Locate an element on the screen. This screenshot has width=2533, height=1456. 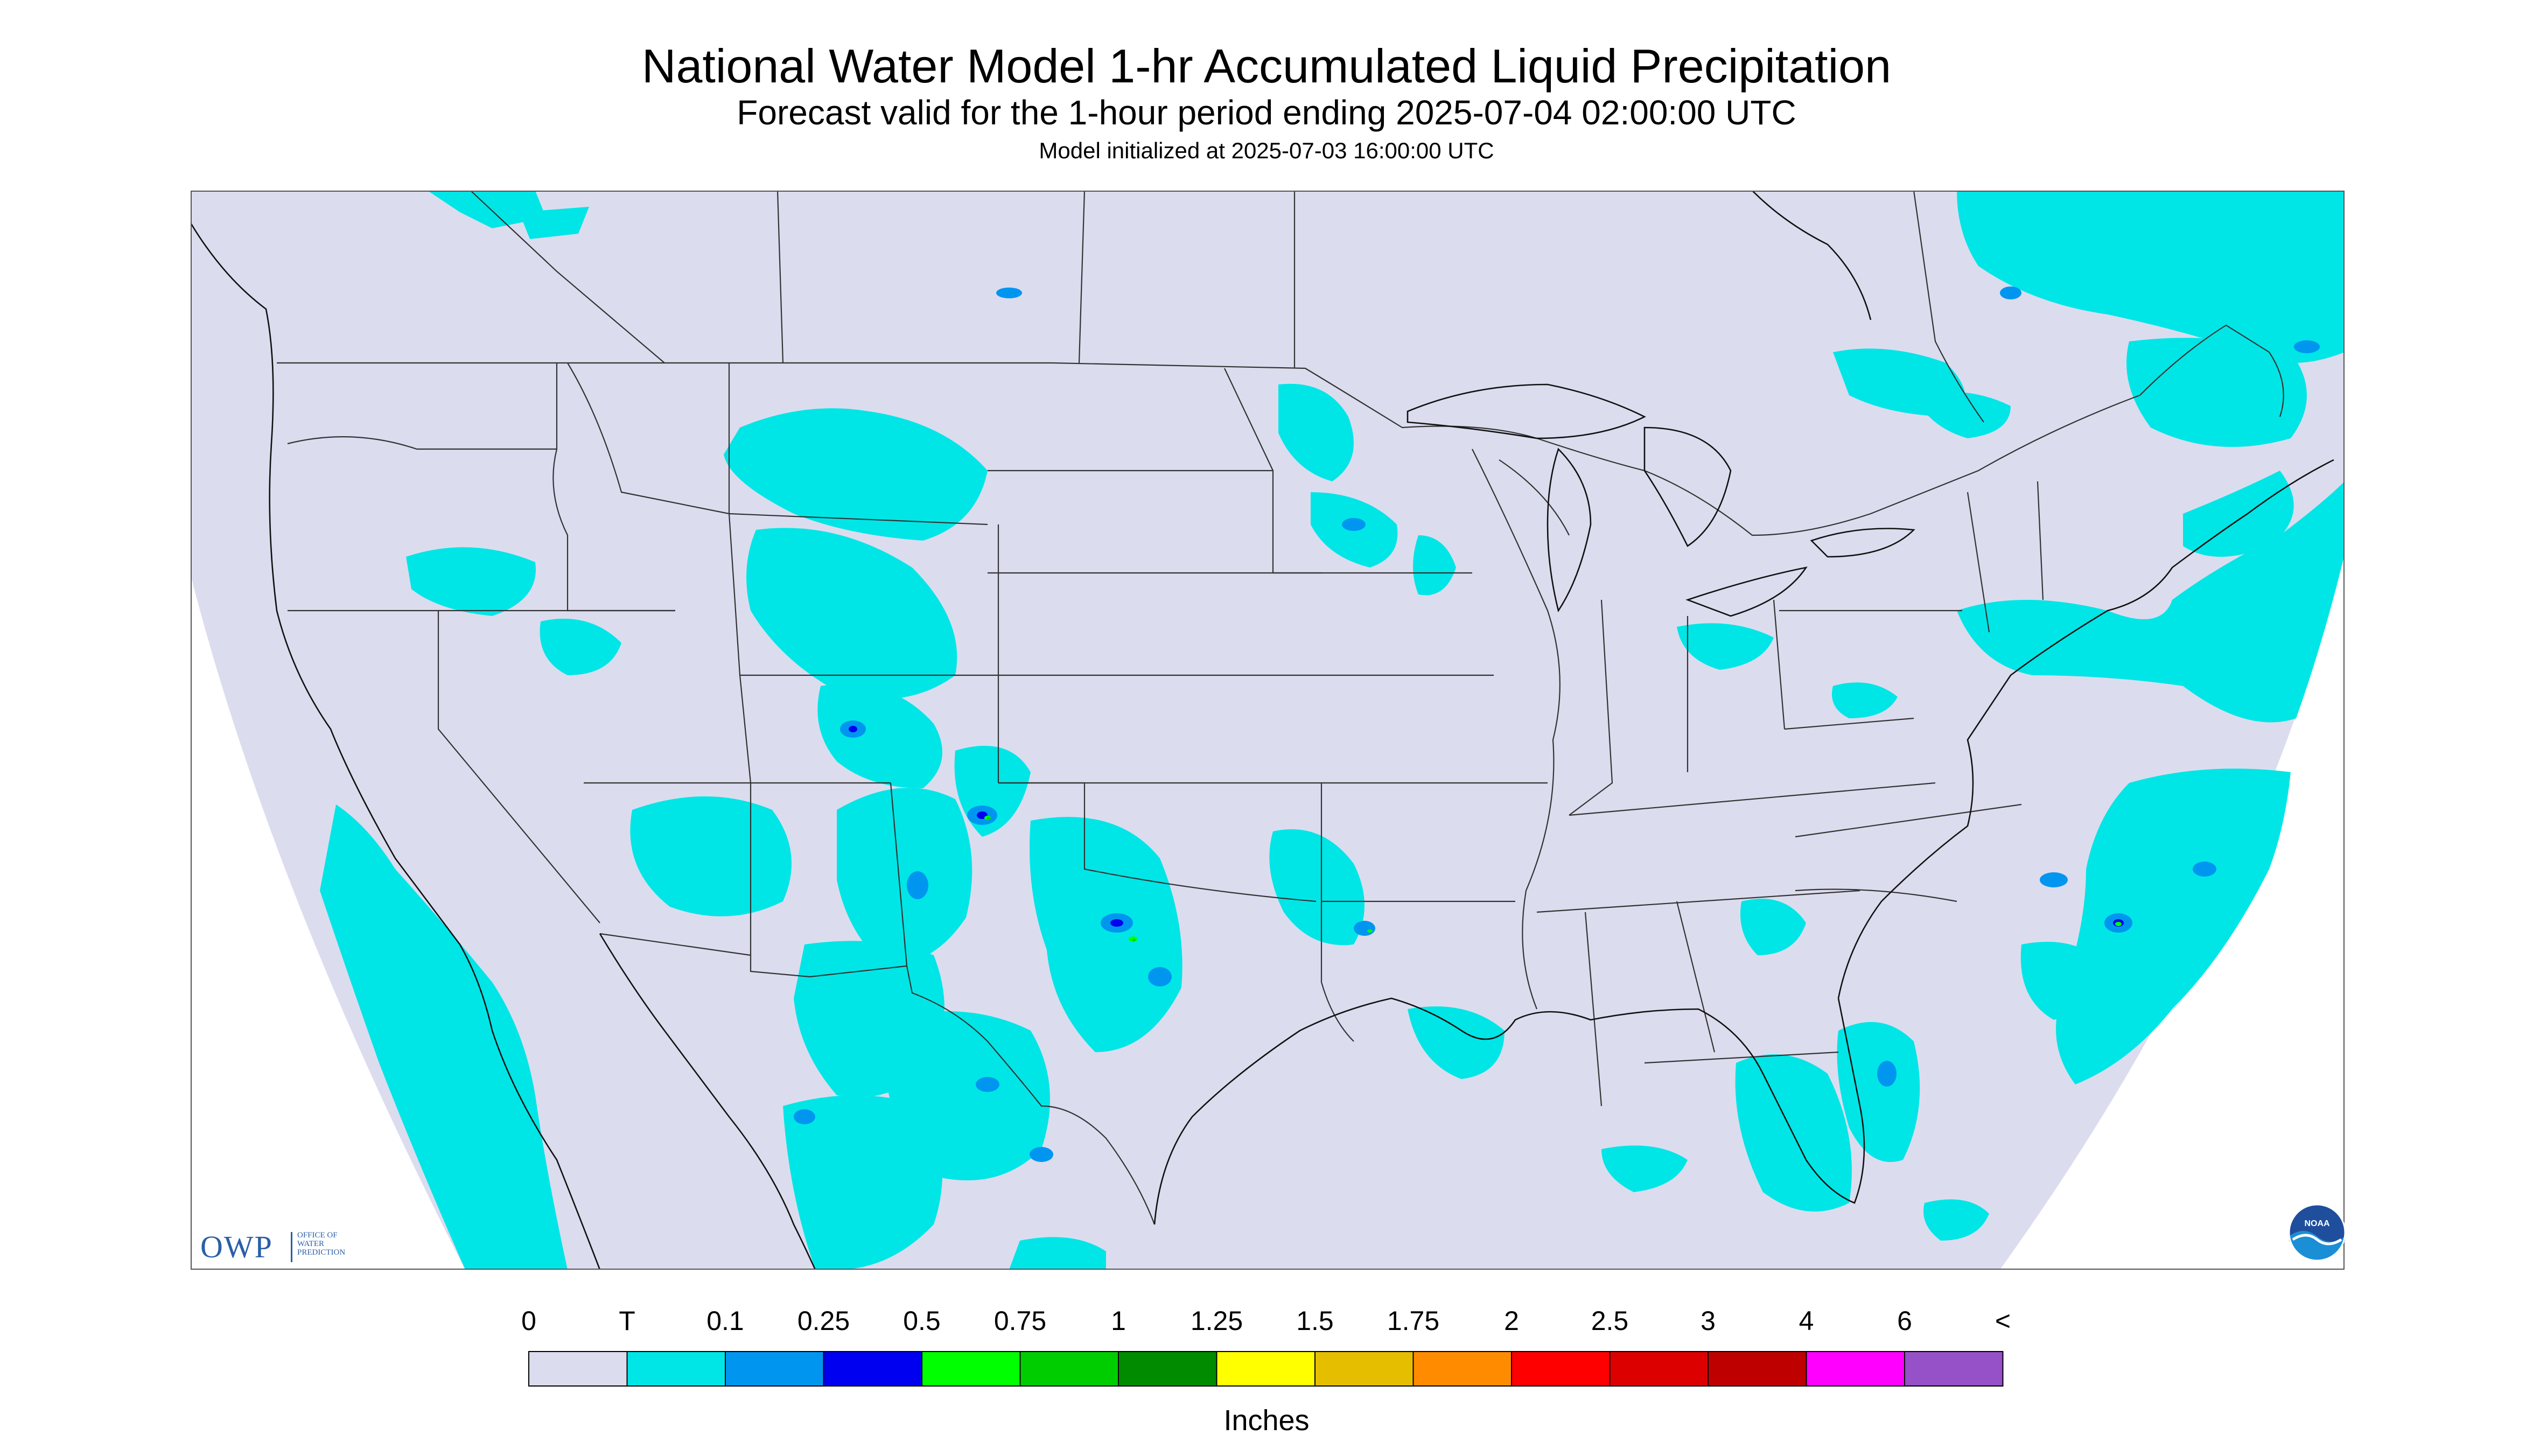
border-ky-tn is located at coordinates (1752, 799).